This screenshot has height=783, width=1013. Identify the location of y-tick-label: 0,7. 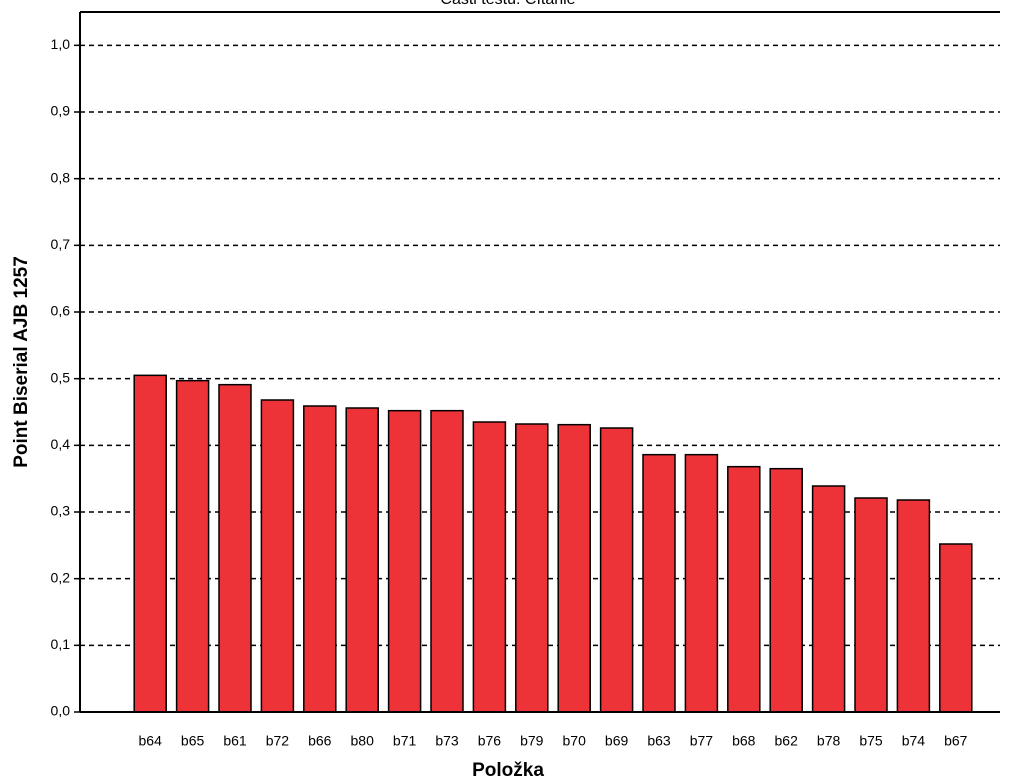
(61, 244).